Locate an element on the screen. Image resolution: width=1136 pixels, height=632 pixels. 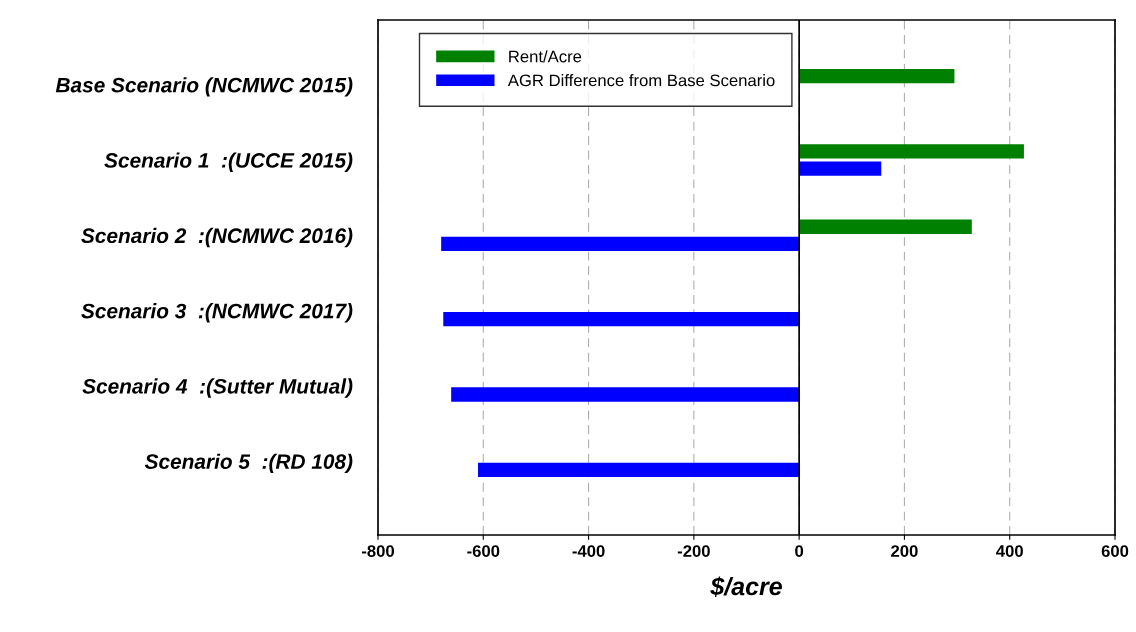
x-tick-label: 0 is located at coordinates (799, 551).